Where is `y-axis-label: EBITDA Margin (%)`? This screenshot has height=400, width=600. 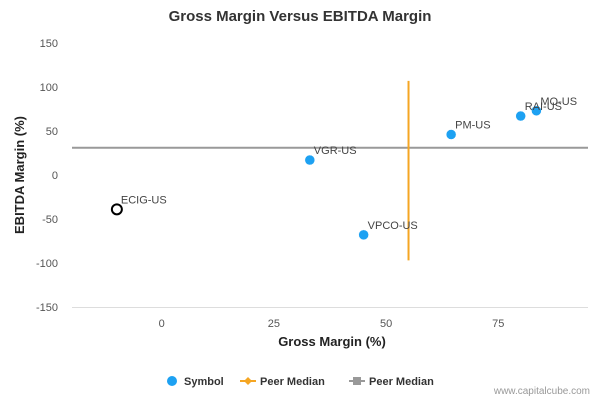
y-axis-label: EBITDA Margin (%) is located at coordinates (19, 175).